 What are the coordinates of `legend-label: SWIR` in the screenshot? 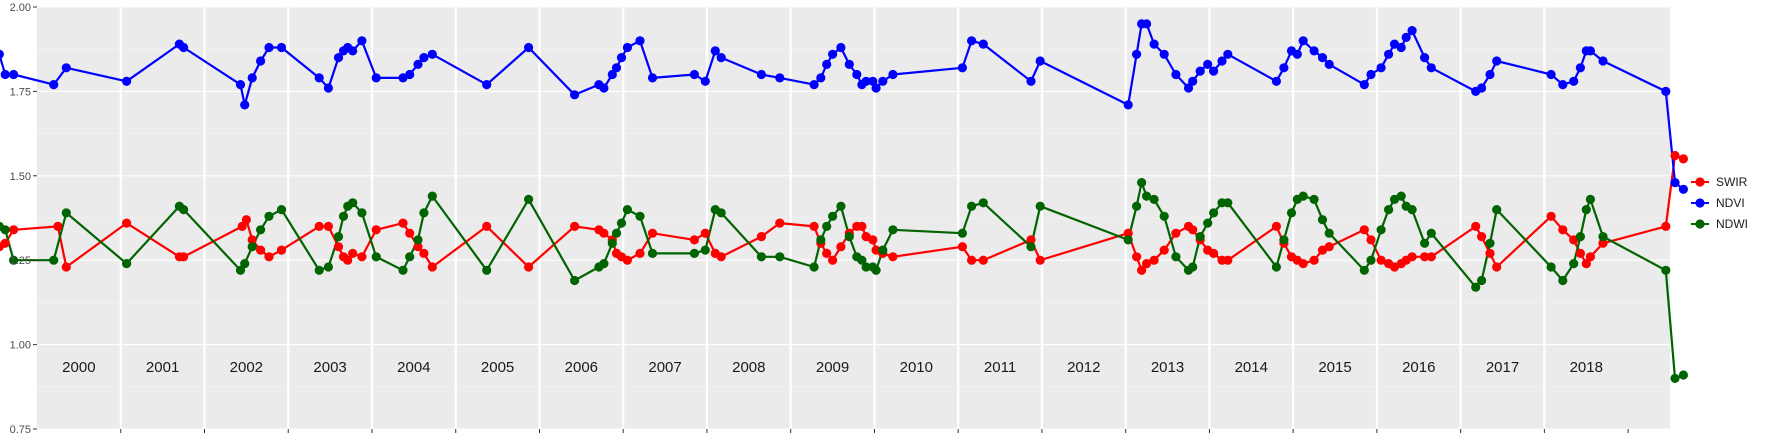 It's located at (1732, 182).